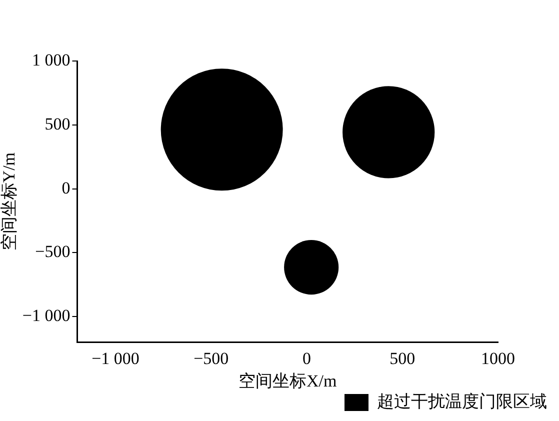  What do you see at coordinates (403, 358) in the screenshot?
I see `x-tick-label: 500` at bounding box center [403, 358].